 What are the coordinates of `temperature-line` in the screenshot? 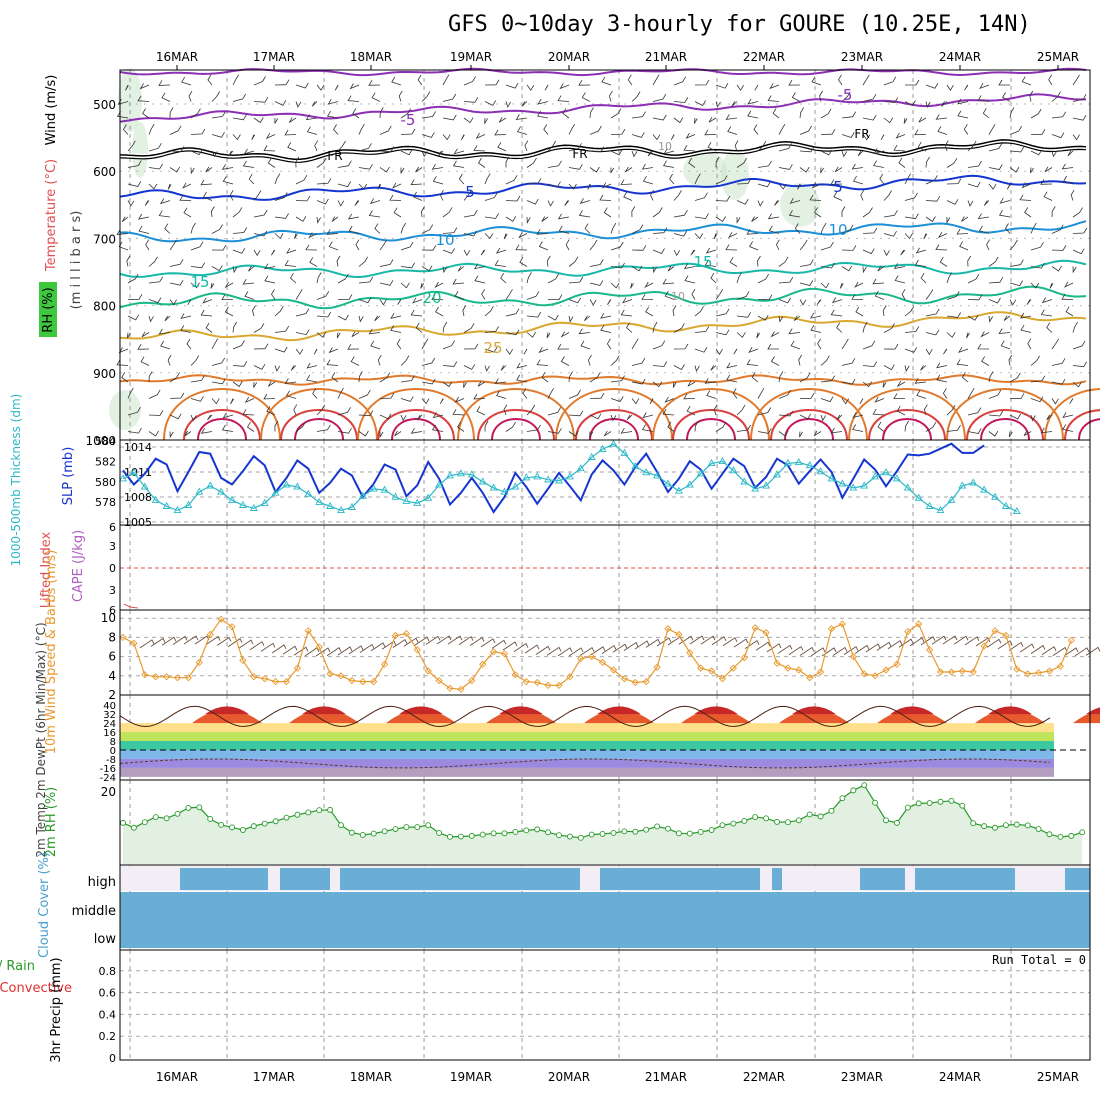 It's located at (585, 716).